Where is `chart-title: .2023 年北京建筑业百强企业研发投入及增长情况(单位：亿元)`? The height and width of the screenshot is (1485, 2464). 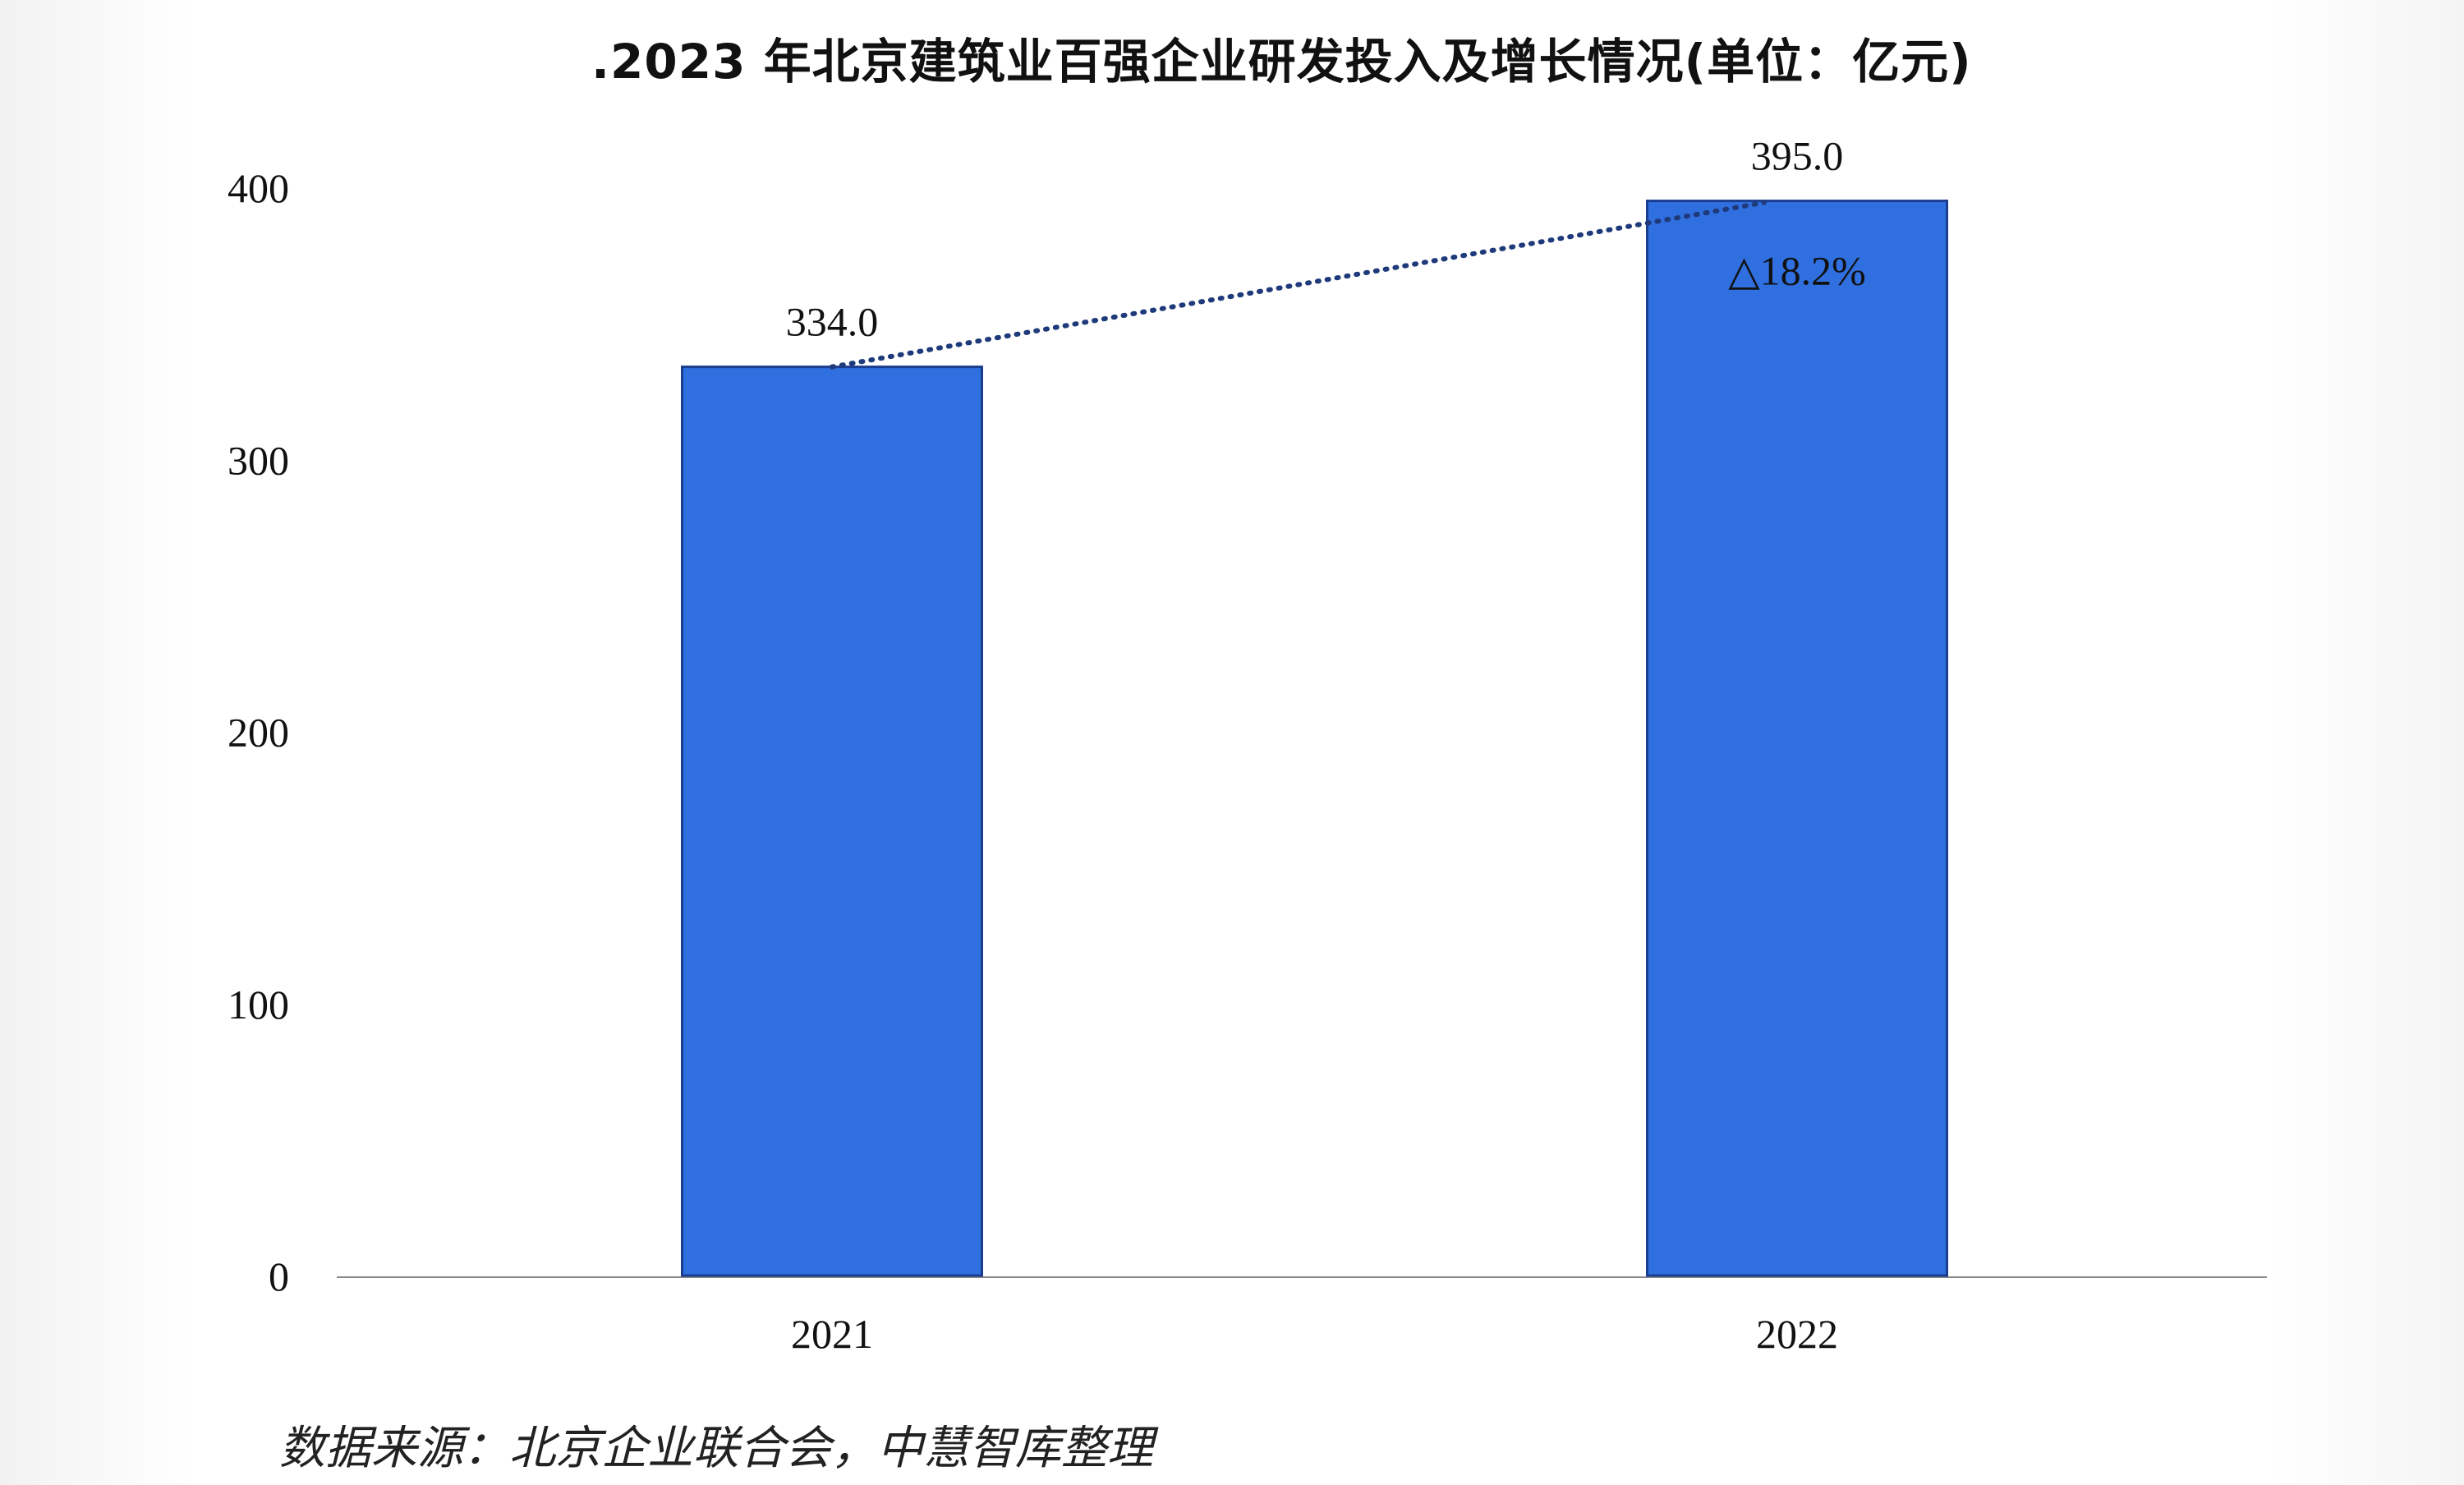
chart-title: .2023 年北京建筑业百强企业研发投入及增长情况(单位：亿元) is located at coordinates (1281, 62).